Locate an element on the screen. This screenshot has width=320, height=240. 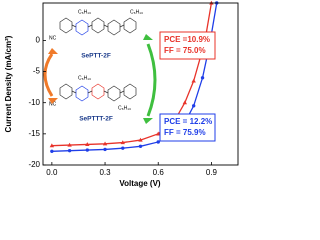
x-tick-label: 0.3 is located at coordinates (105, 172).